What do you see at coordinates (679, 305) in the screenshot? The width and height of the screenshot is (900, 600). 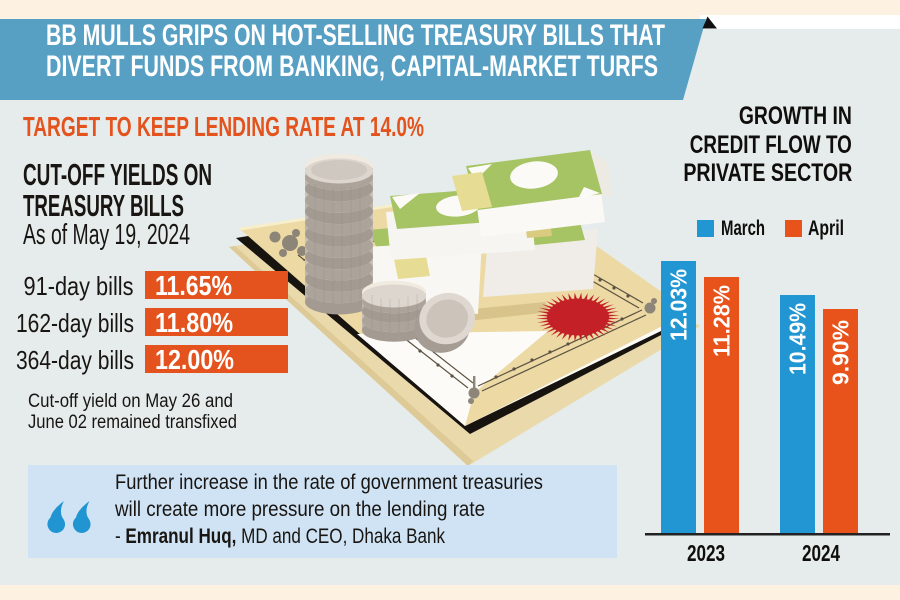 I see `svg-text: 12.03%` at bounding box center [679, 305].